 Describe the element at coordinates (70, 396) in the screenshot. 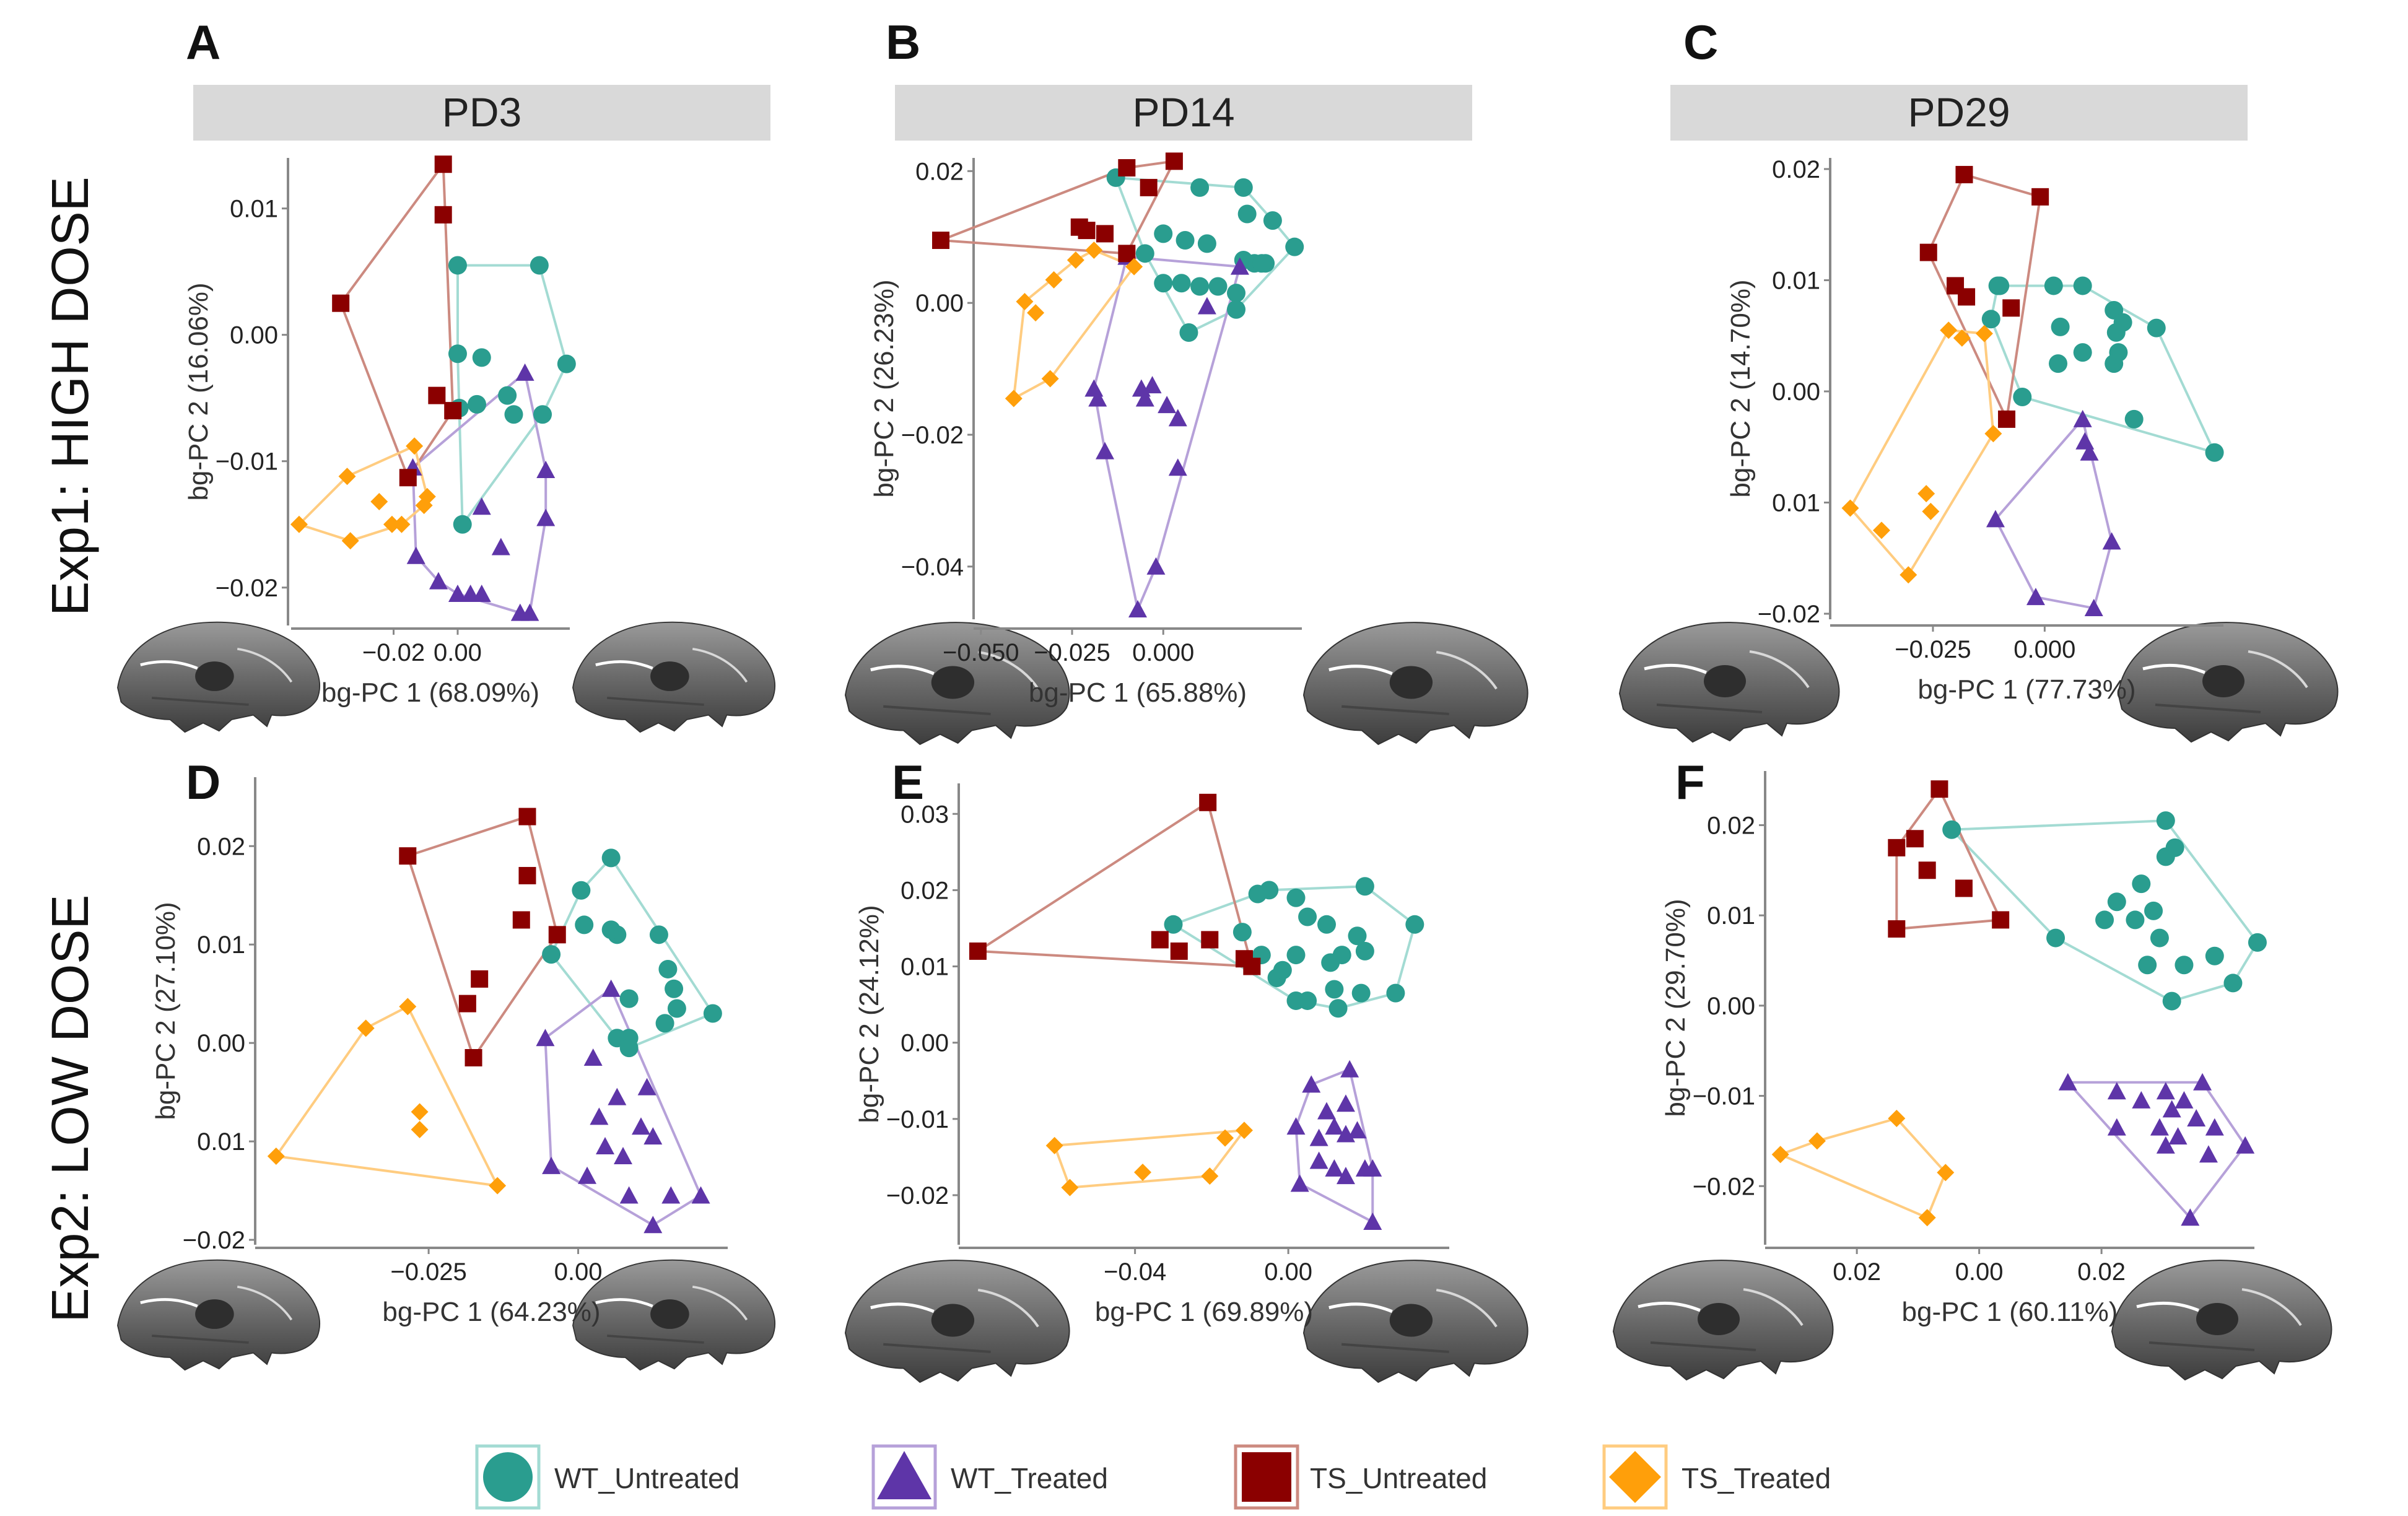

I see `row-label-exp1: Exp1: HIGH DOSE` at that location.